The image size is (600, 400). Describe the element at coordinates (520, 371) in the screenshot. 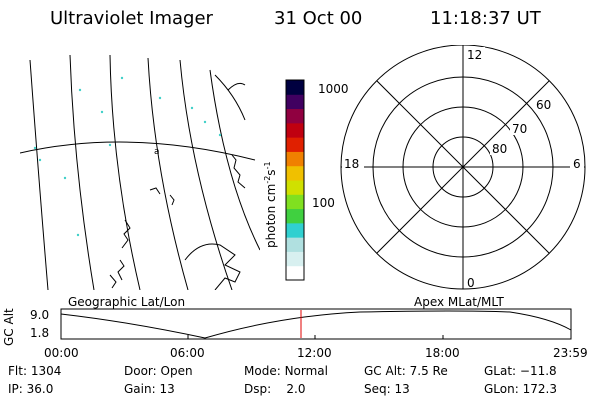

I see `glat-field: GLat: −11.8` at that location.